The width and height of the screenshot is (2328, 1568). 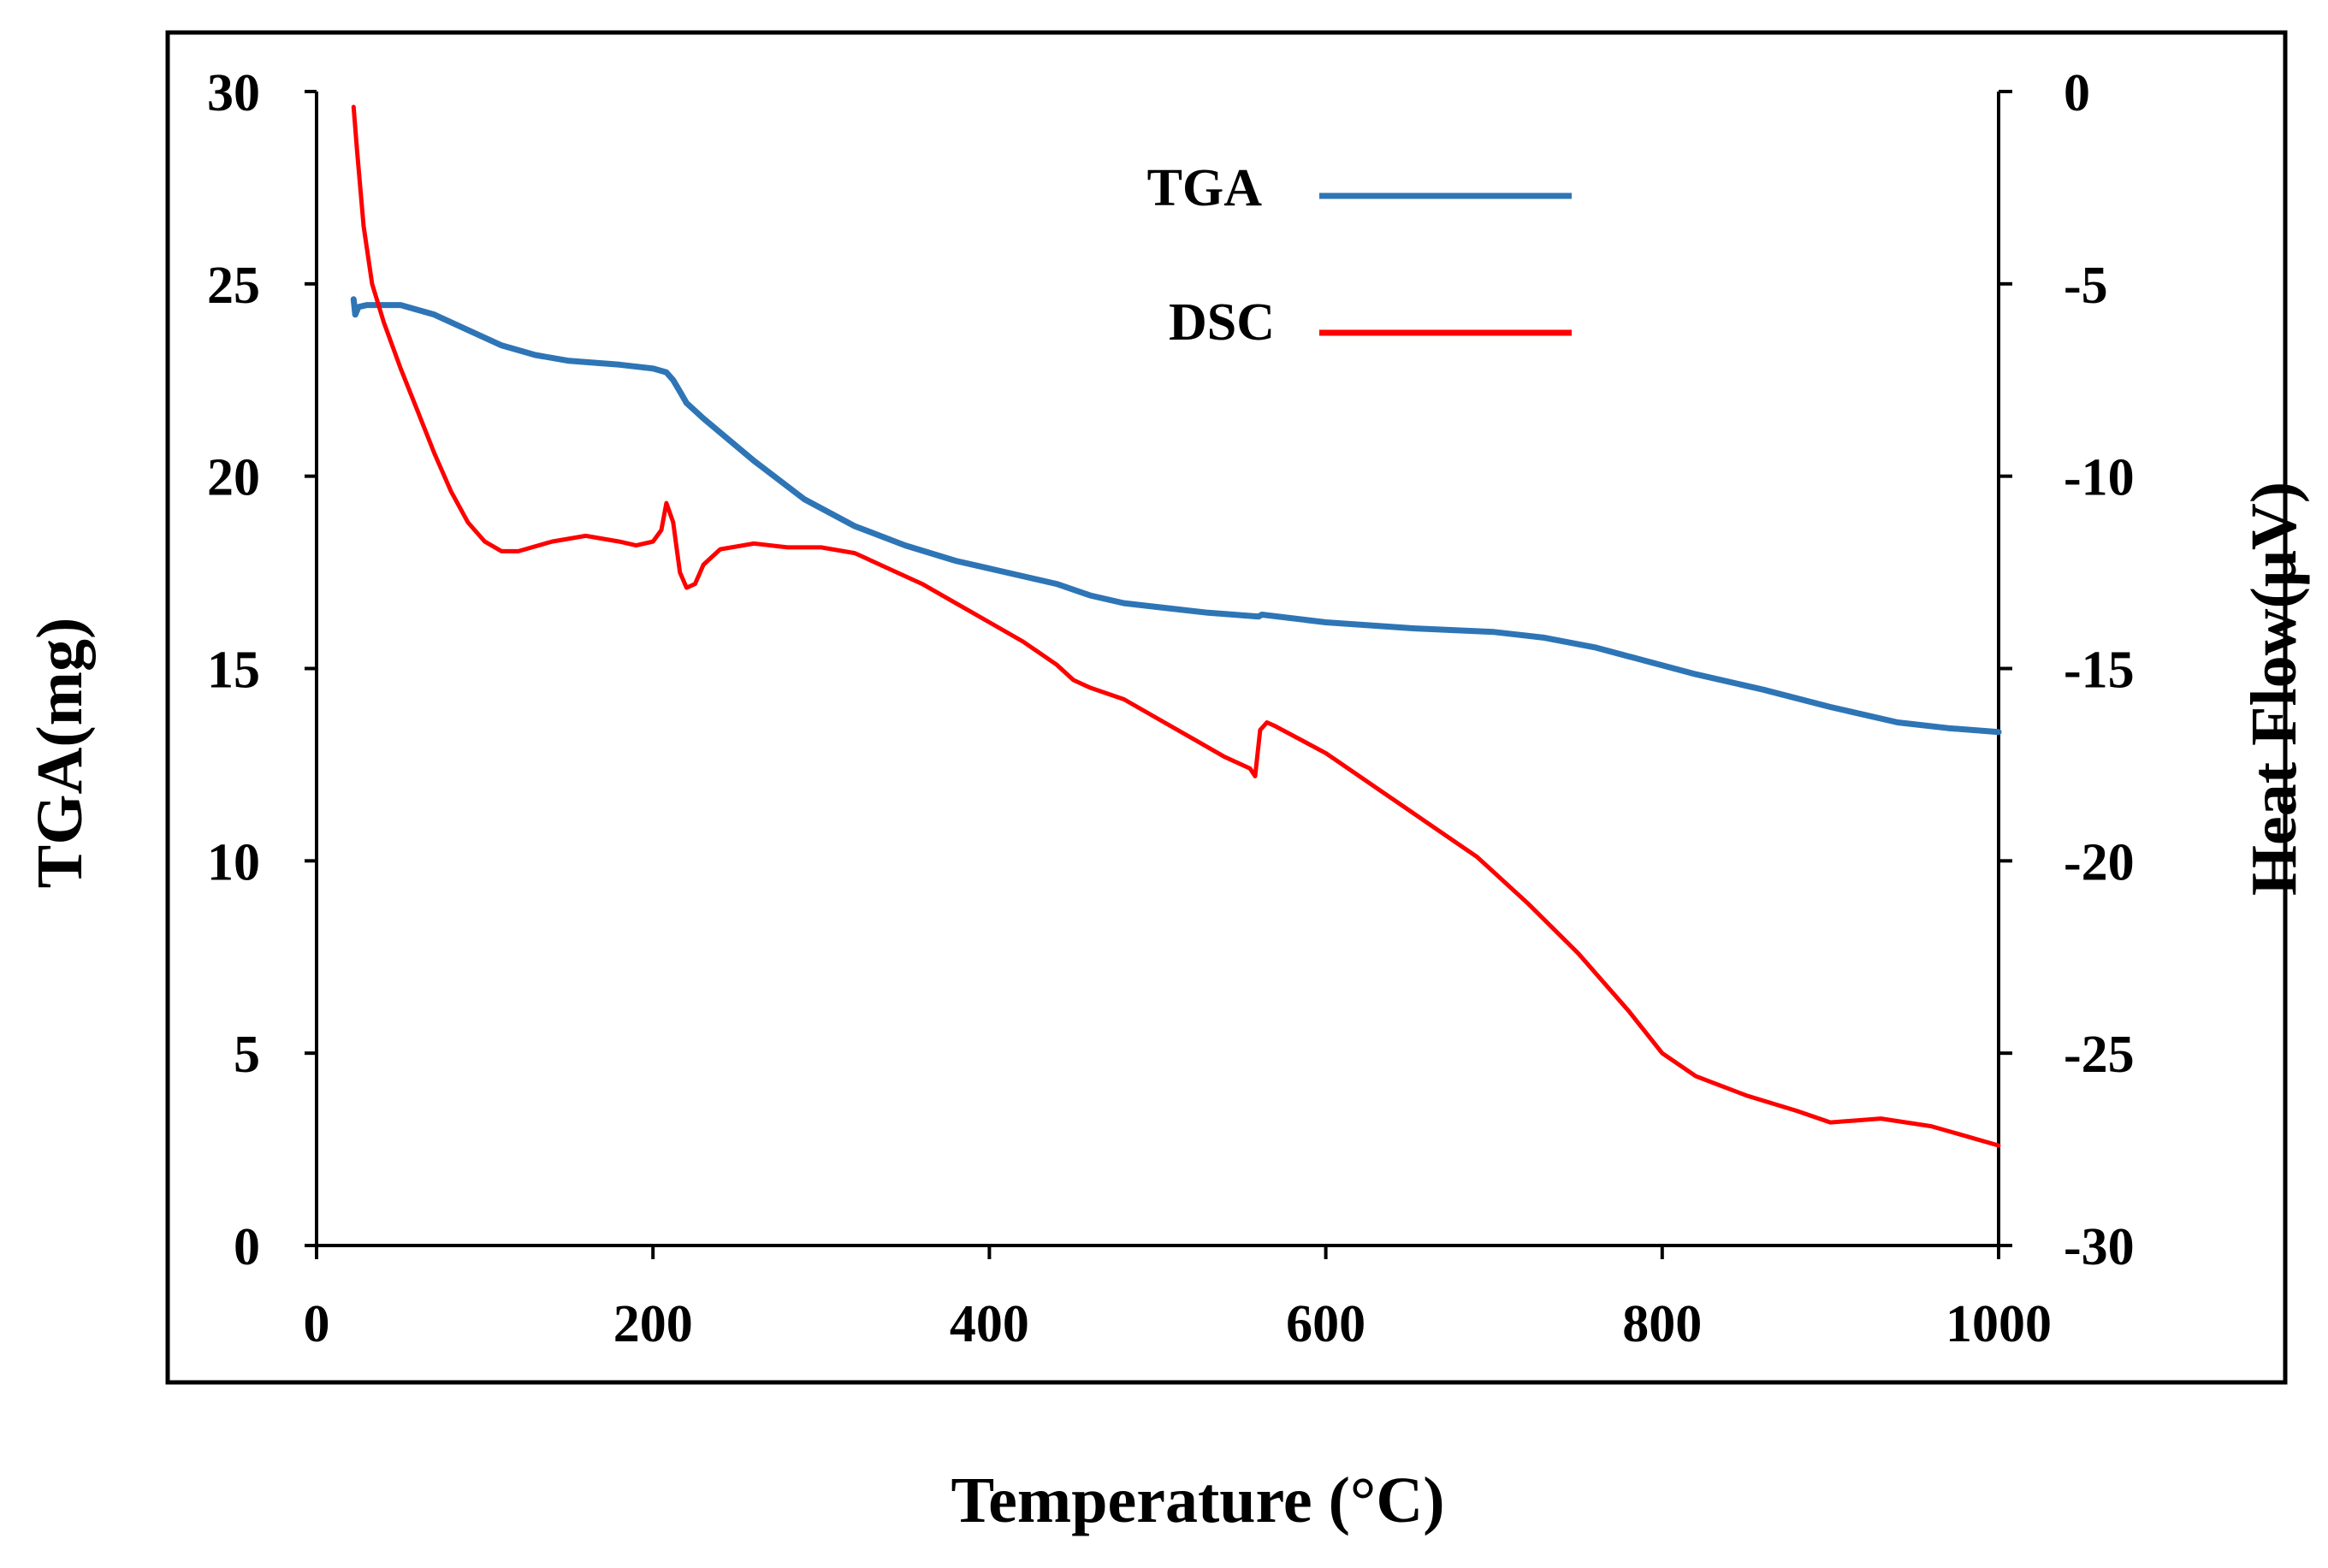 I want to click on y-right-tick-label: -25, so click(x=2099, y=1055).